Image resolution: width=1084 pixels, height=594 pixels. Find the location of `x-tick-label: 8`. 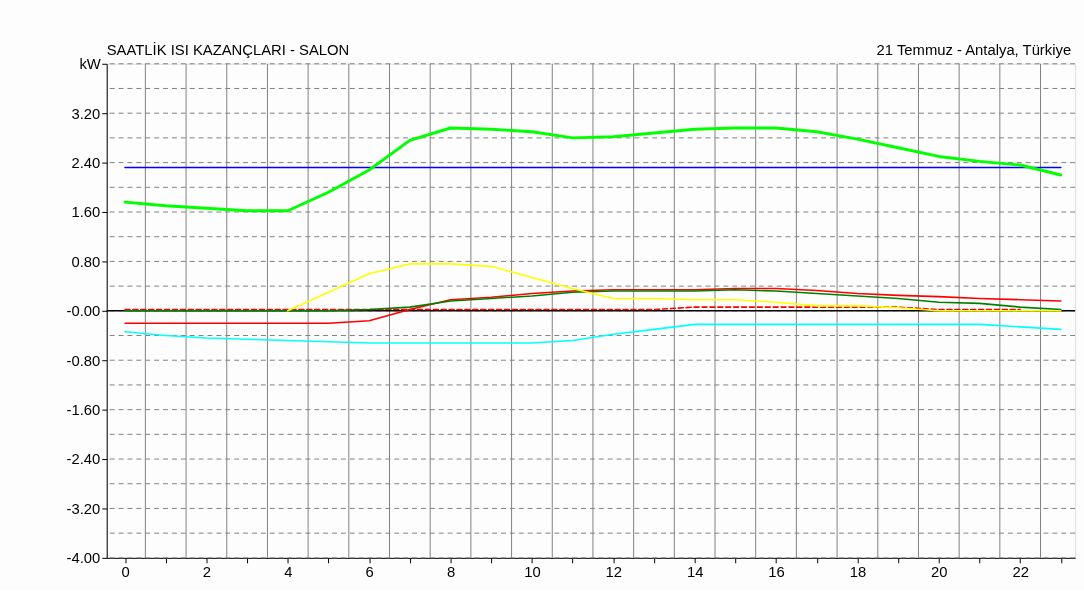

x-tick-label: 8 is located at coordinates (451, 572).